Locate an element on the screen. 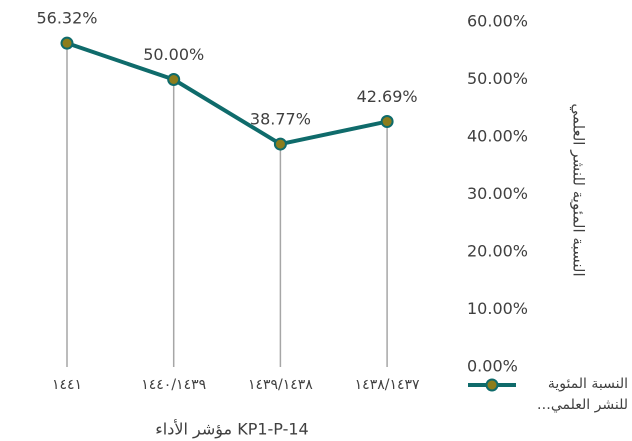 The height and width of the screenshot is (441, 632). legend-marker is located at coordinates (492, 385).